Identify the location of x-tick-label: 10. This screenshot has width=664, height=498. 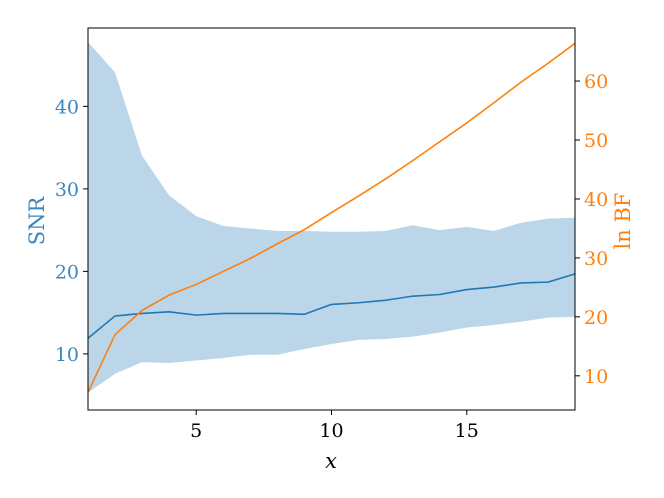
(331, 431).